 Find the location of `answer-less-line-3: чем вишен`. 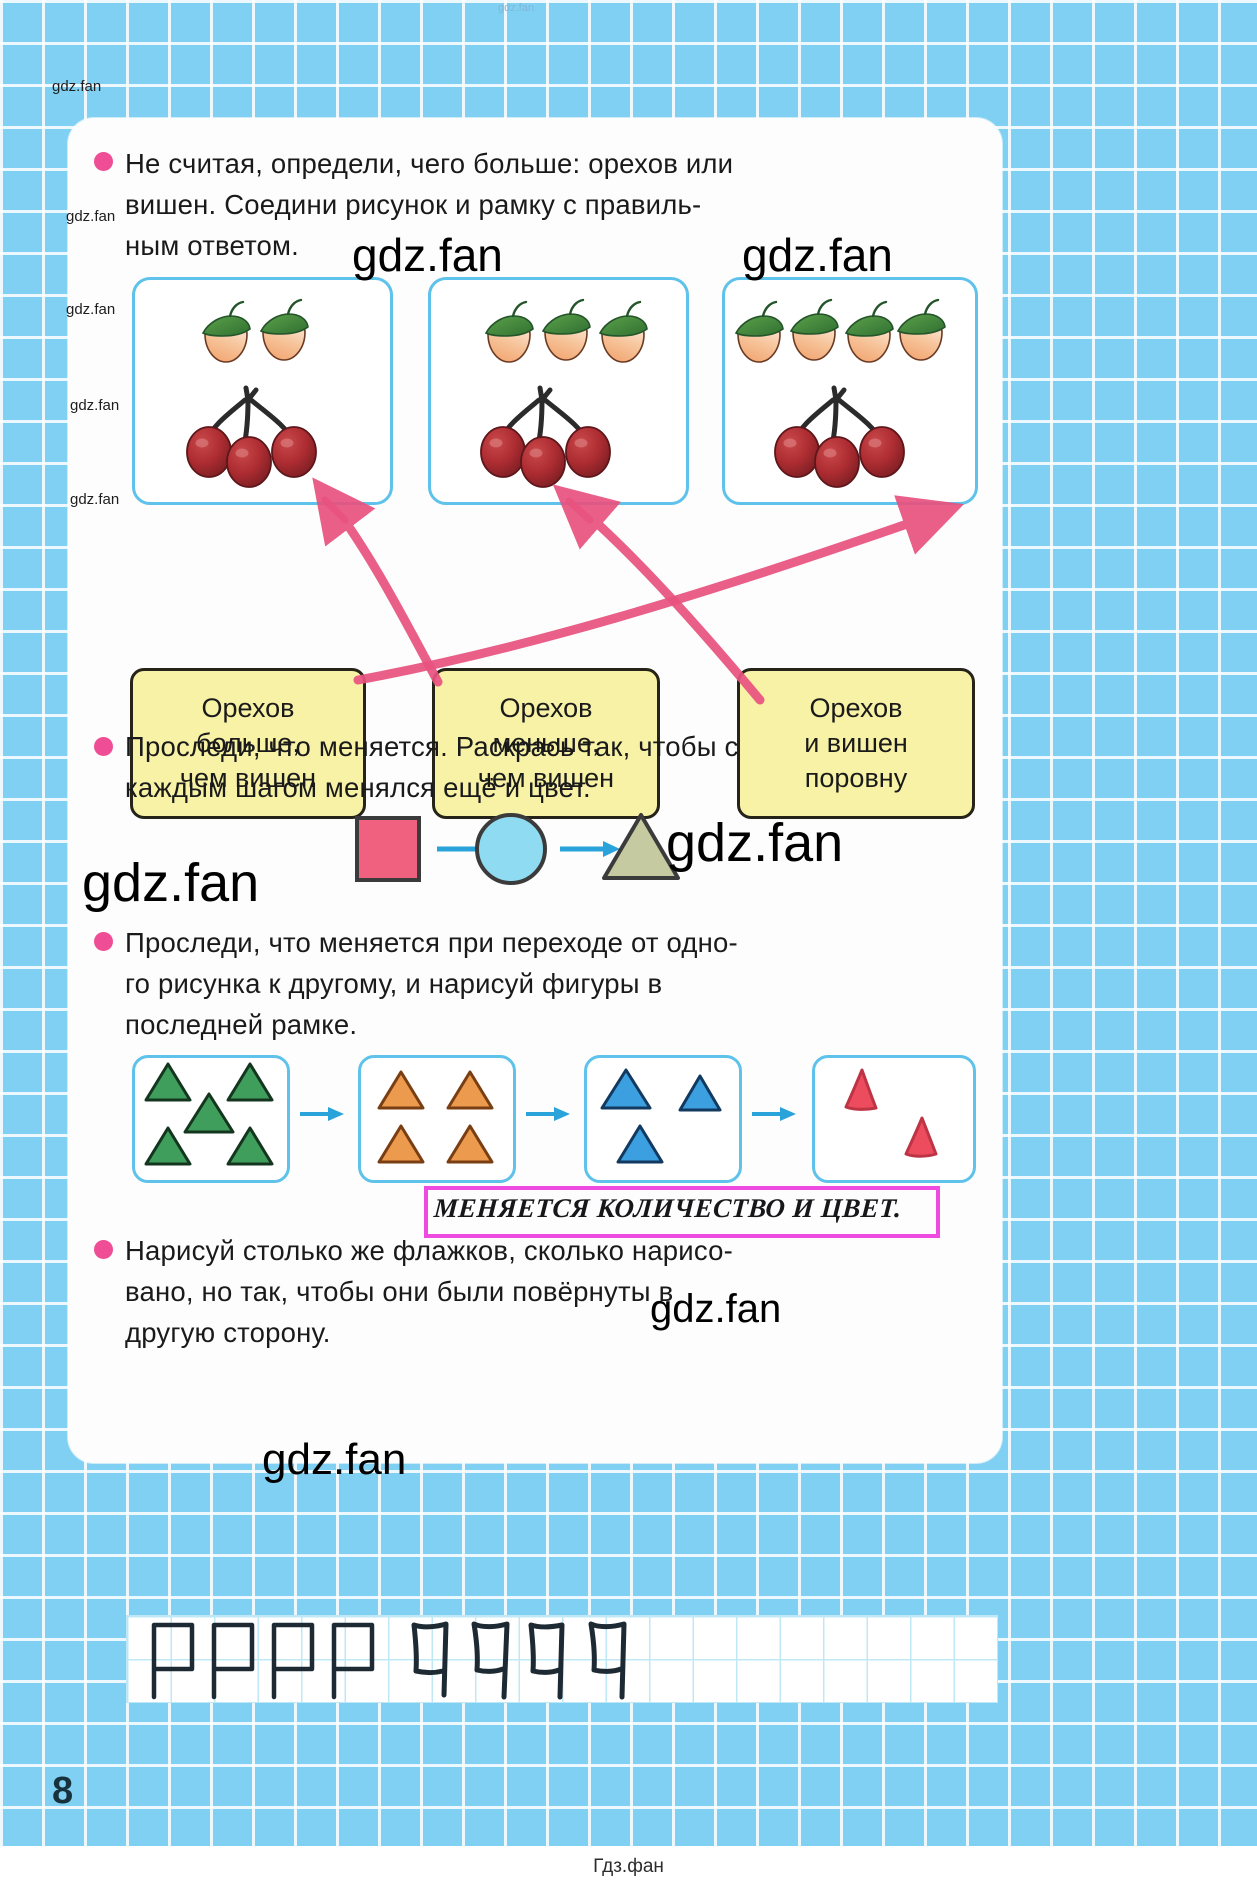

answer-less-line-3: чем вишен is located at coordinates (546, 778).